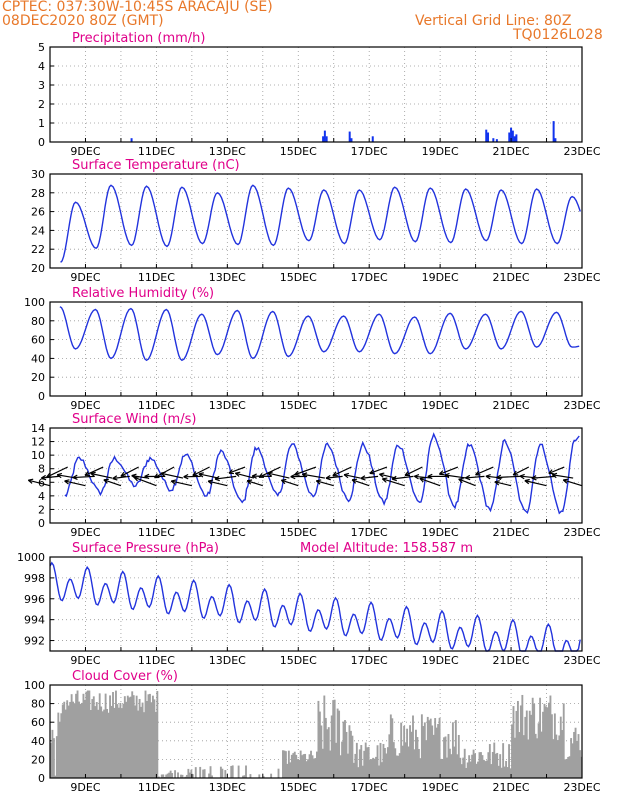  I want to click on xtick-label-rh-4: 17DEC, so click(369, 405).